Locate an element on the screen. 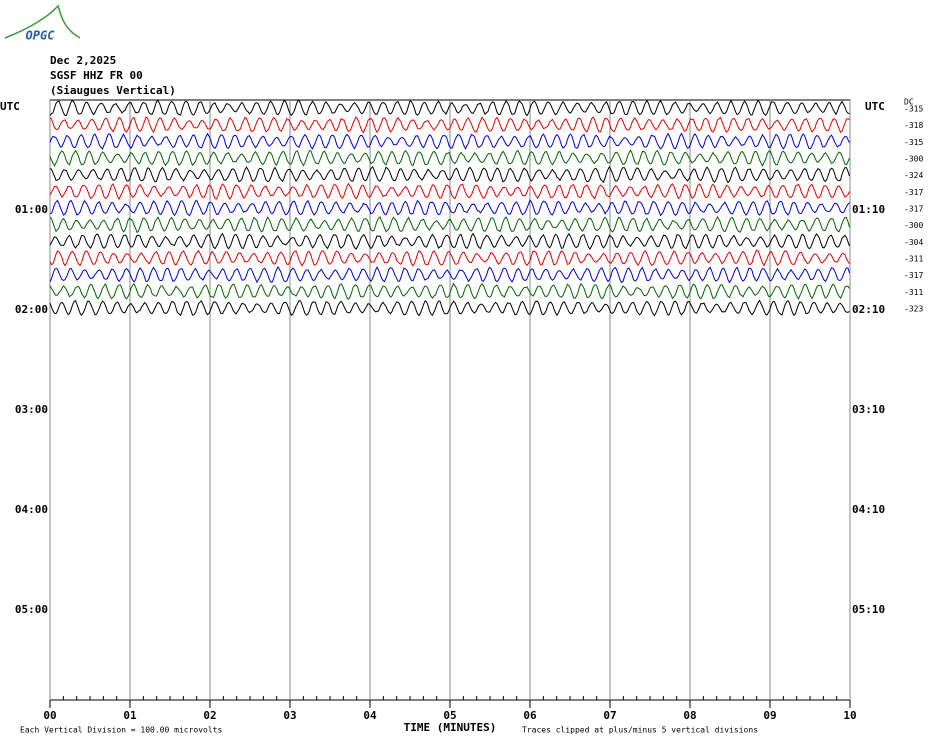 The width and height of the screenshot is (930, 748). y2-tick-label: 04:10 is located at coordinates (868, 509).